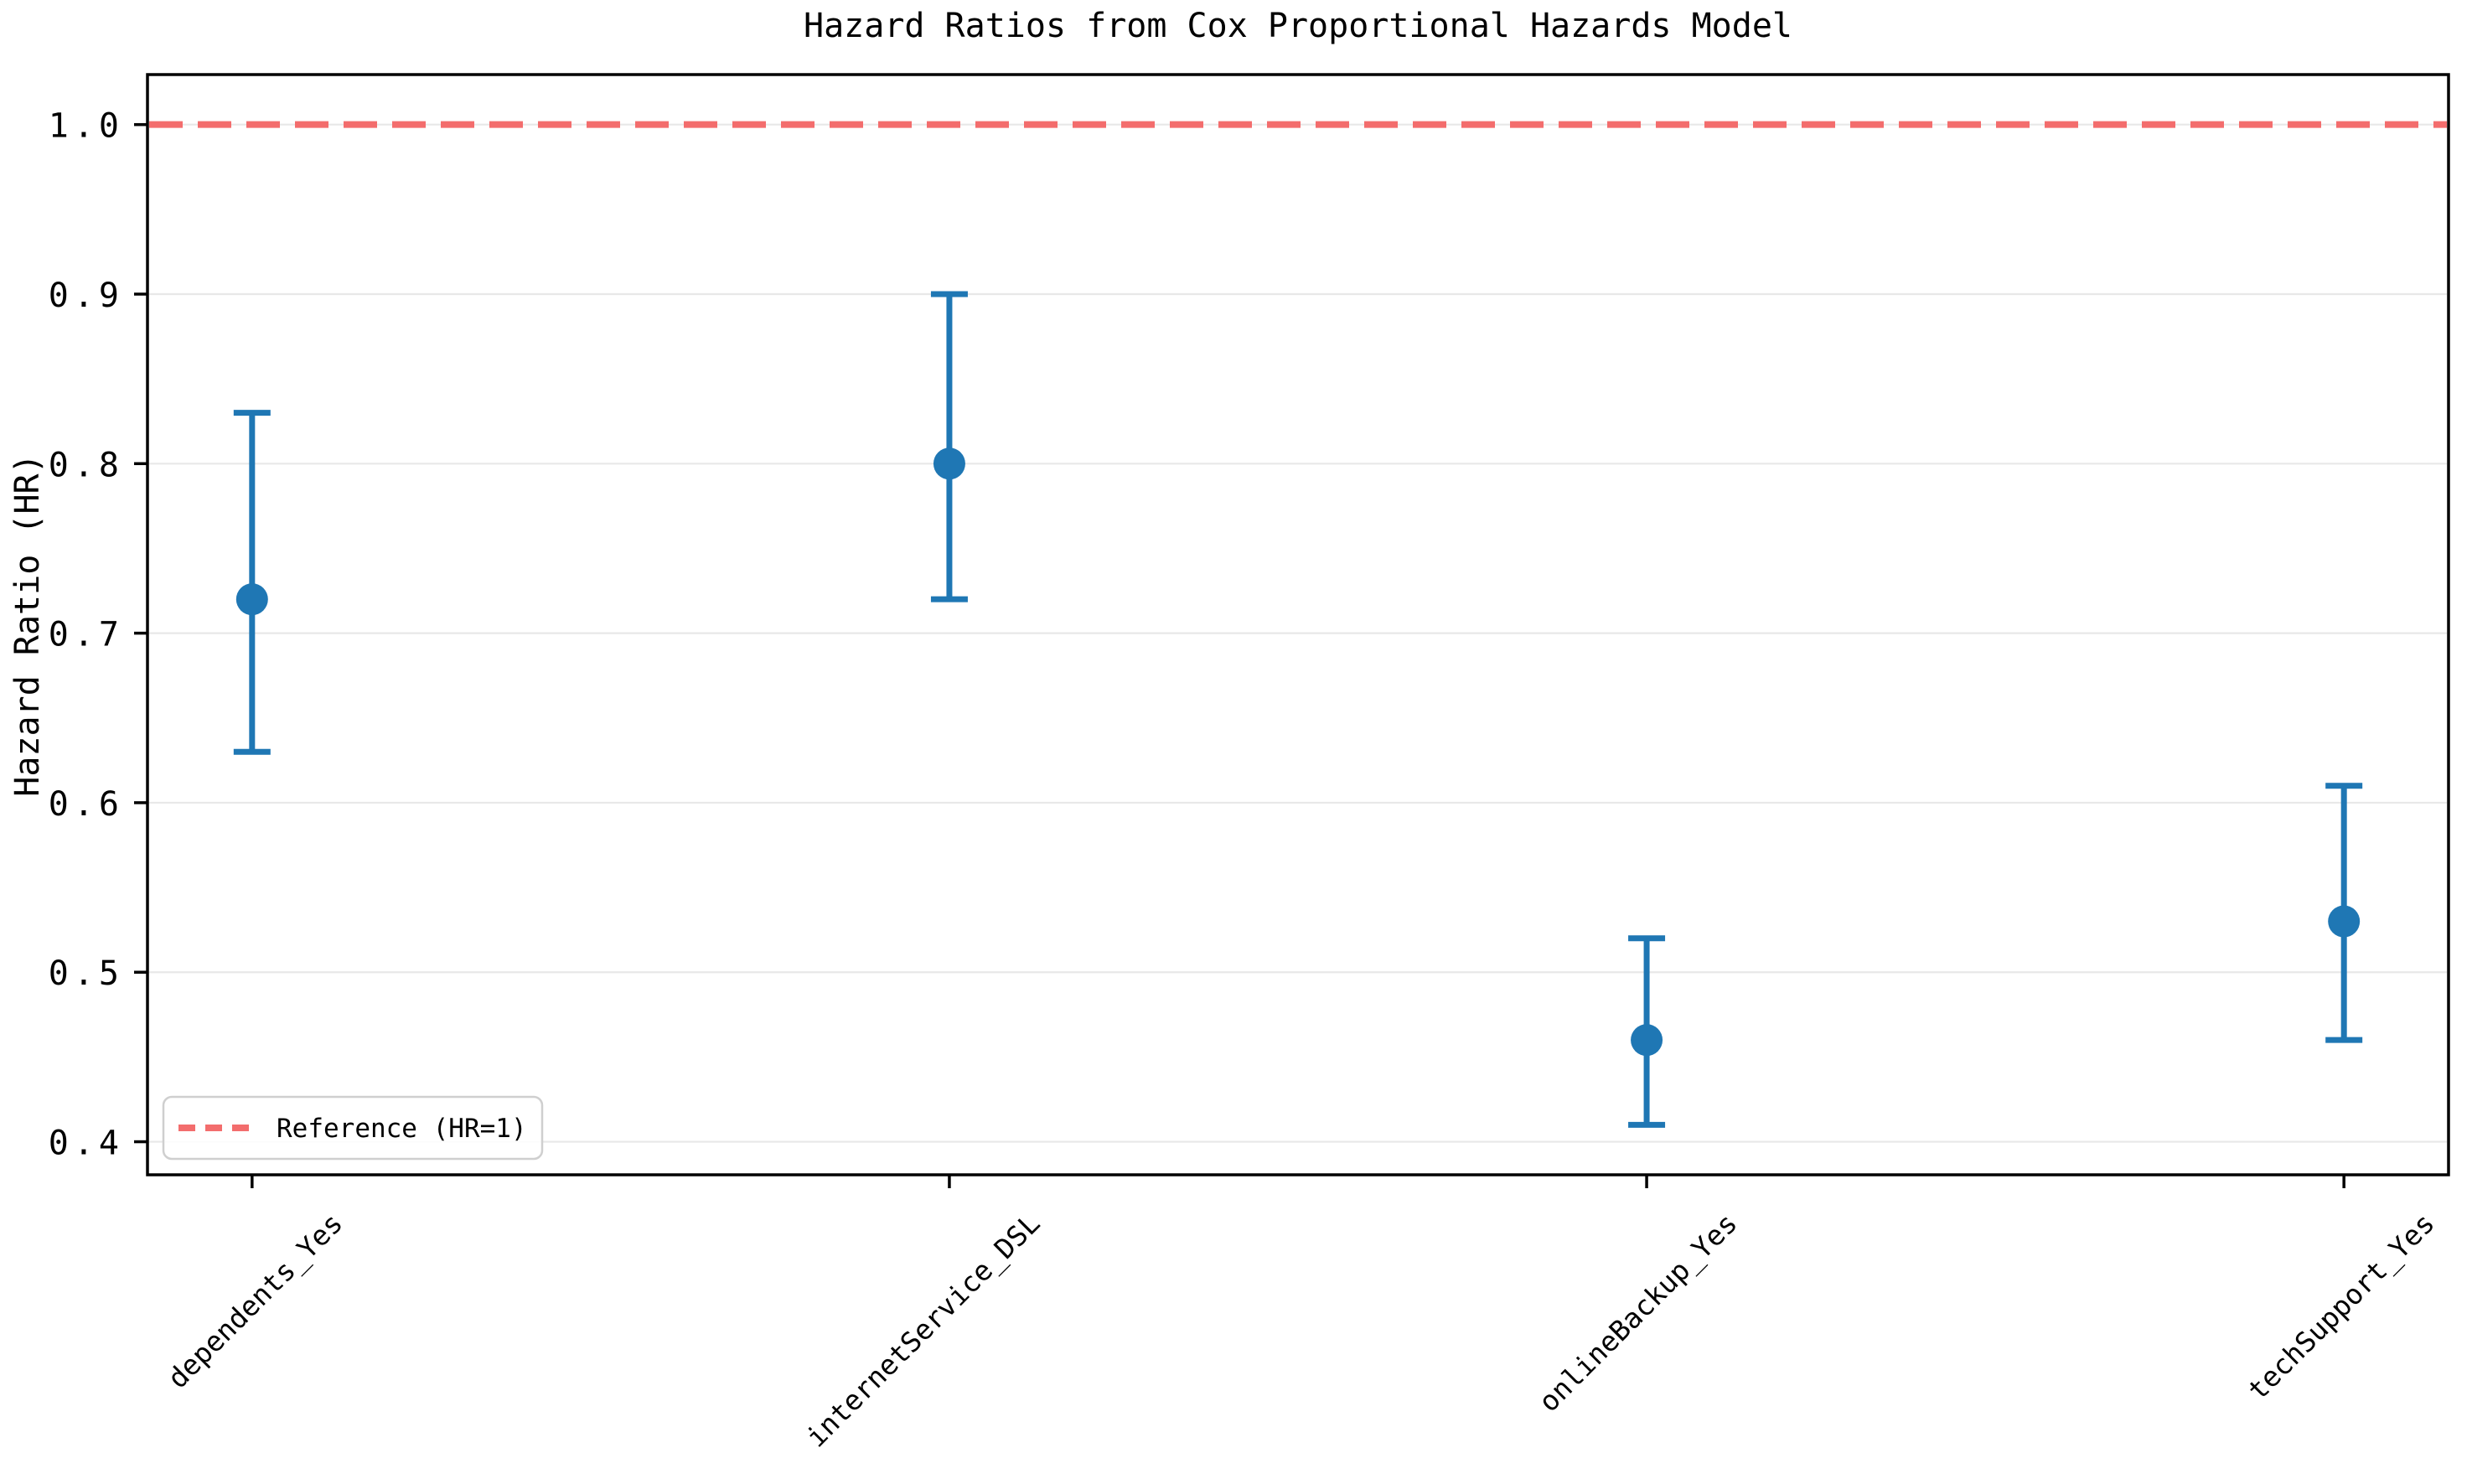 Image resolution: width=2472 pixels, height=1484 pixels. What do you see at coordinates (86, 804) in the screenshot?
I see `y-tick-label: 0.6` at bounding box center [86, 804].